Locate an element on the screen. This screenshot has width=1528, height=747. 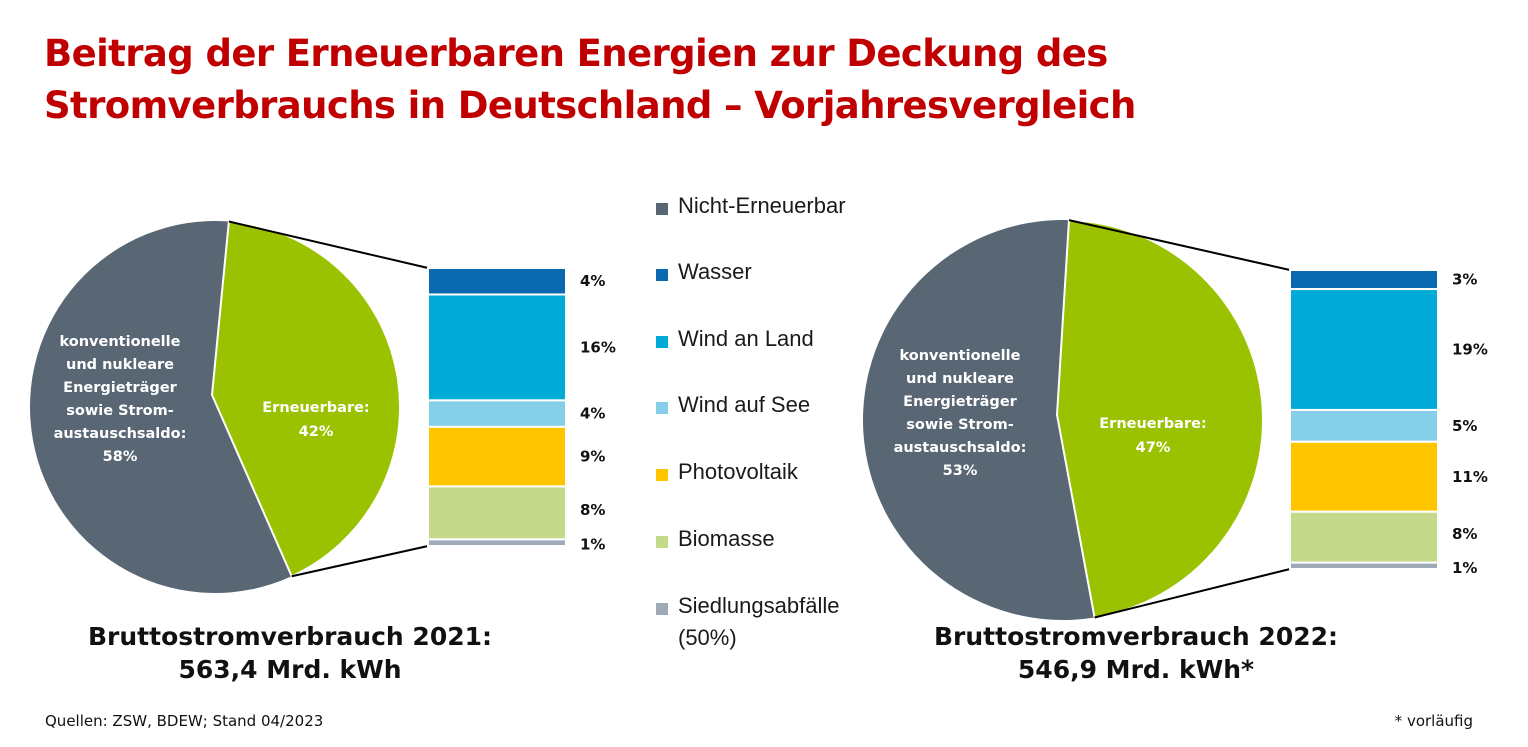
stacked-bar-label-2021: 8% is located at coordinates (592, 510).